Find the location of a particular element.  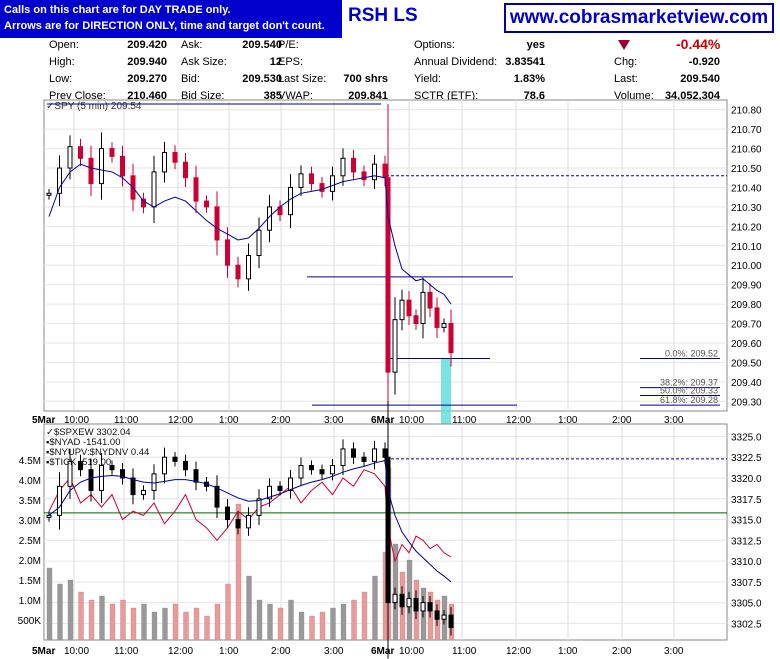

quote-label: Annual Dividend: is located at coordinates (456, 62).